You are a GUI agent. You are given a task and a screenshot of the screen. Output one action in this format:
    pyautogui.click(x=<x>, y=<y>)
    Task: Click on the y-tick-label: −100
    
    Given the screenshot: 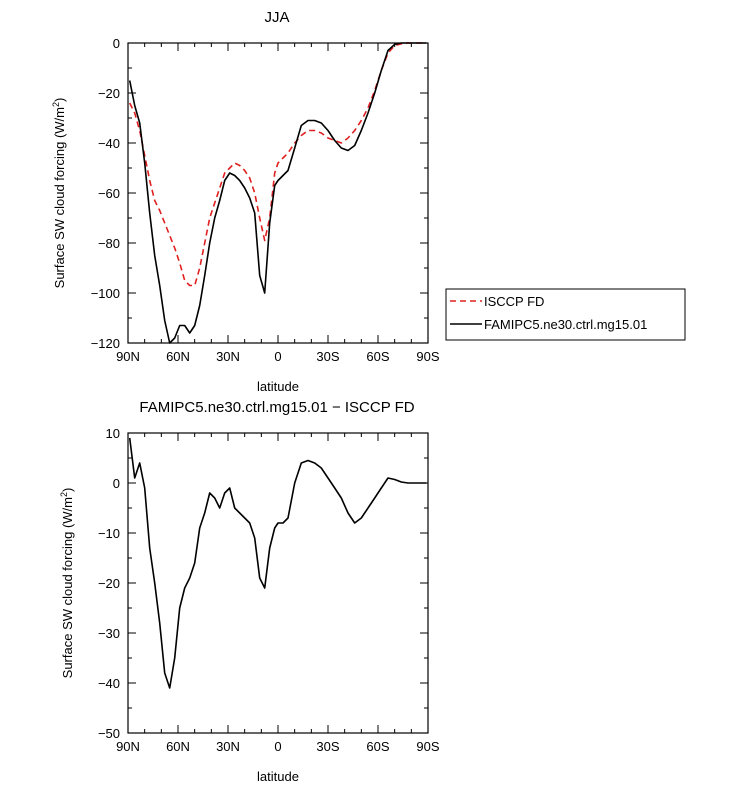 What is the action you would take?
    pyautogui.click(x=105, y=293)
    